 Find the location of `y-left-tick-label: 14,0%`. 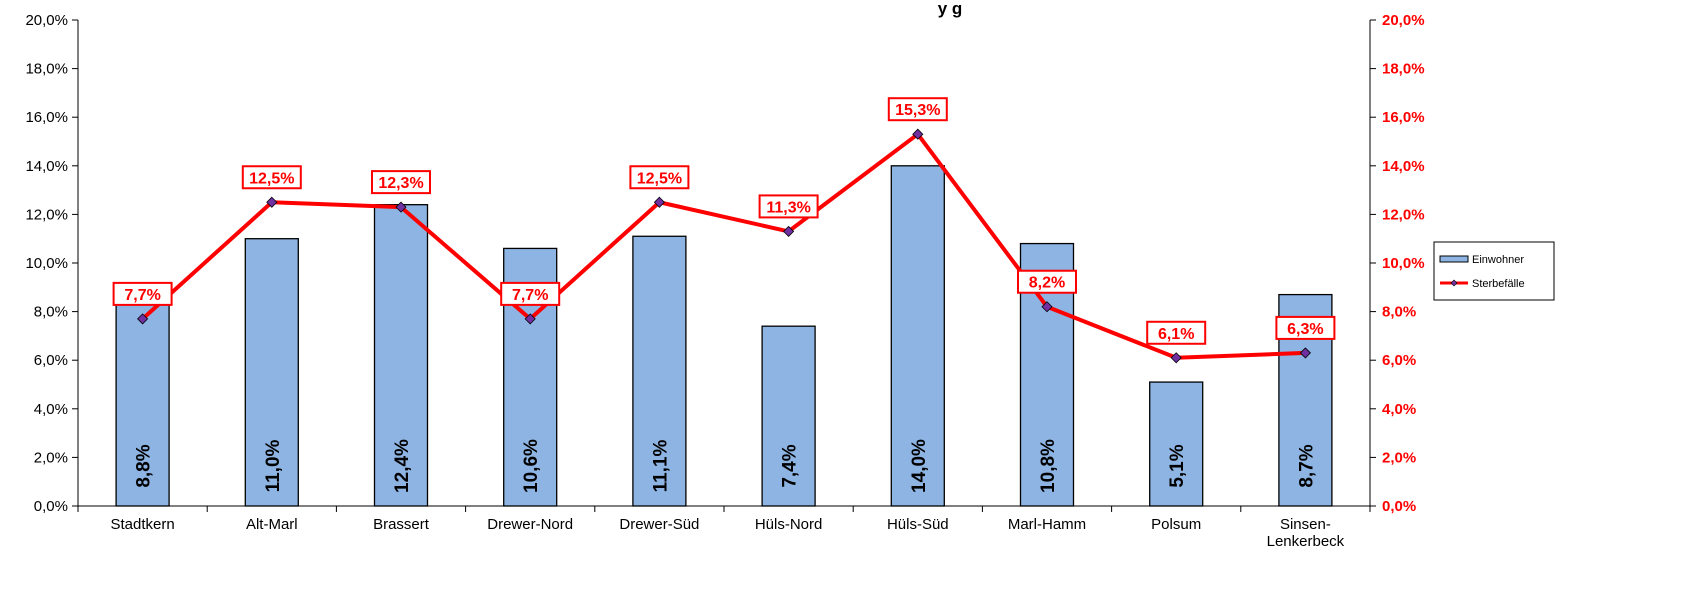

y-left-tick-label: 14,0% is located at coordinates (46, 166).